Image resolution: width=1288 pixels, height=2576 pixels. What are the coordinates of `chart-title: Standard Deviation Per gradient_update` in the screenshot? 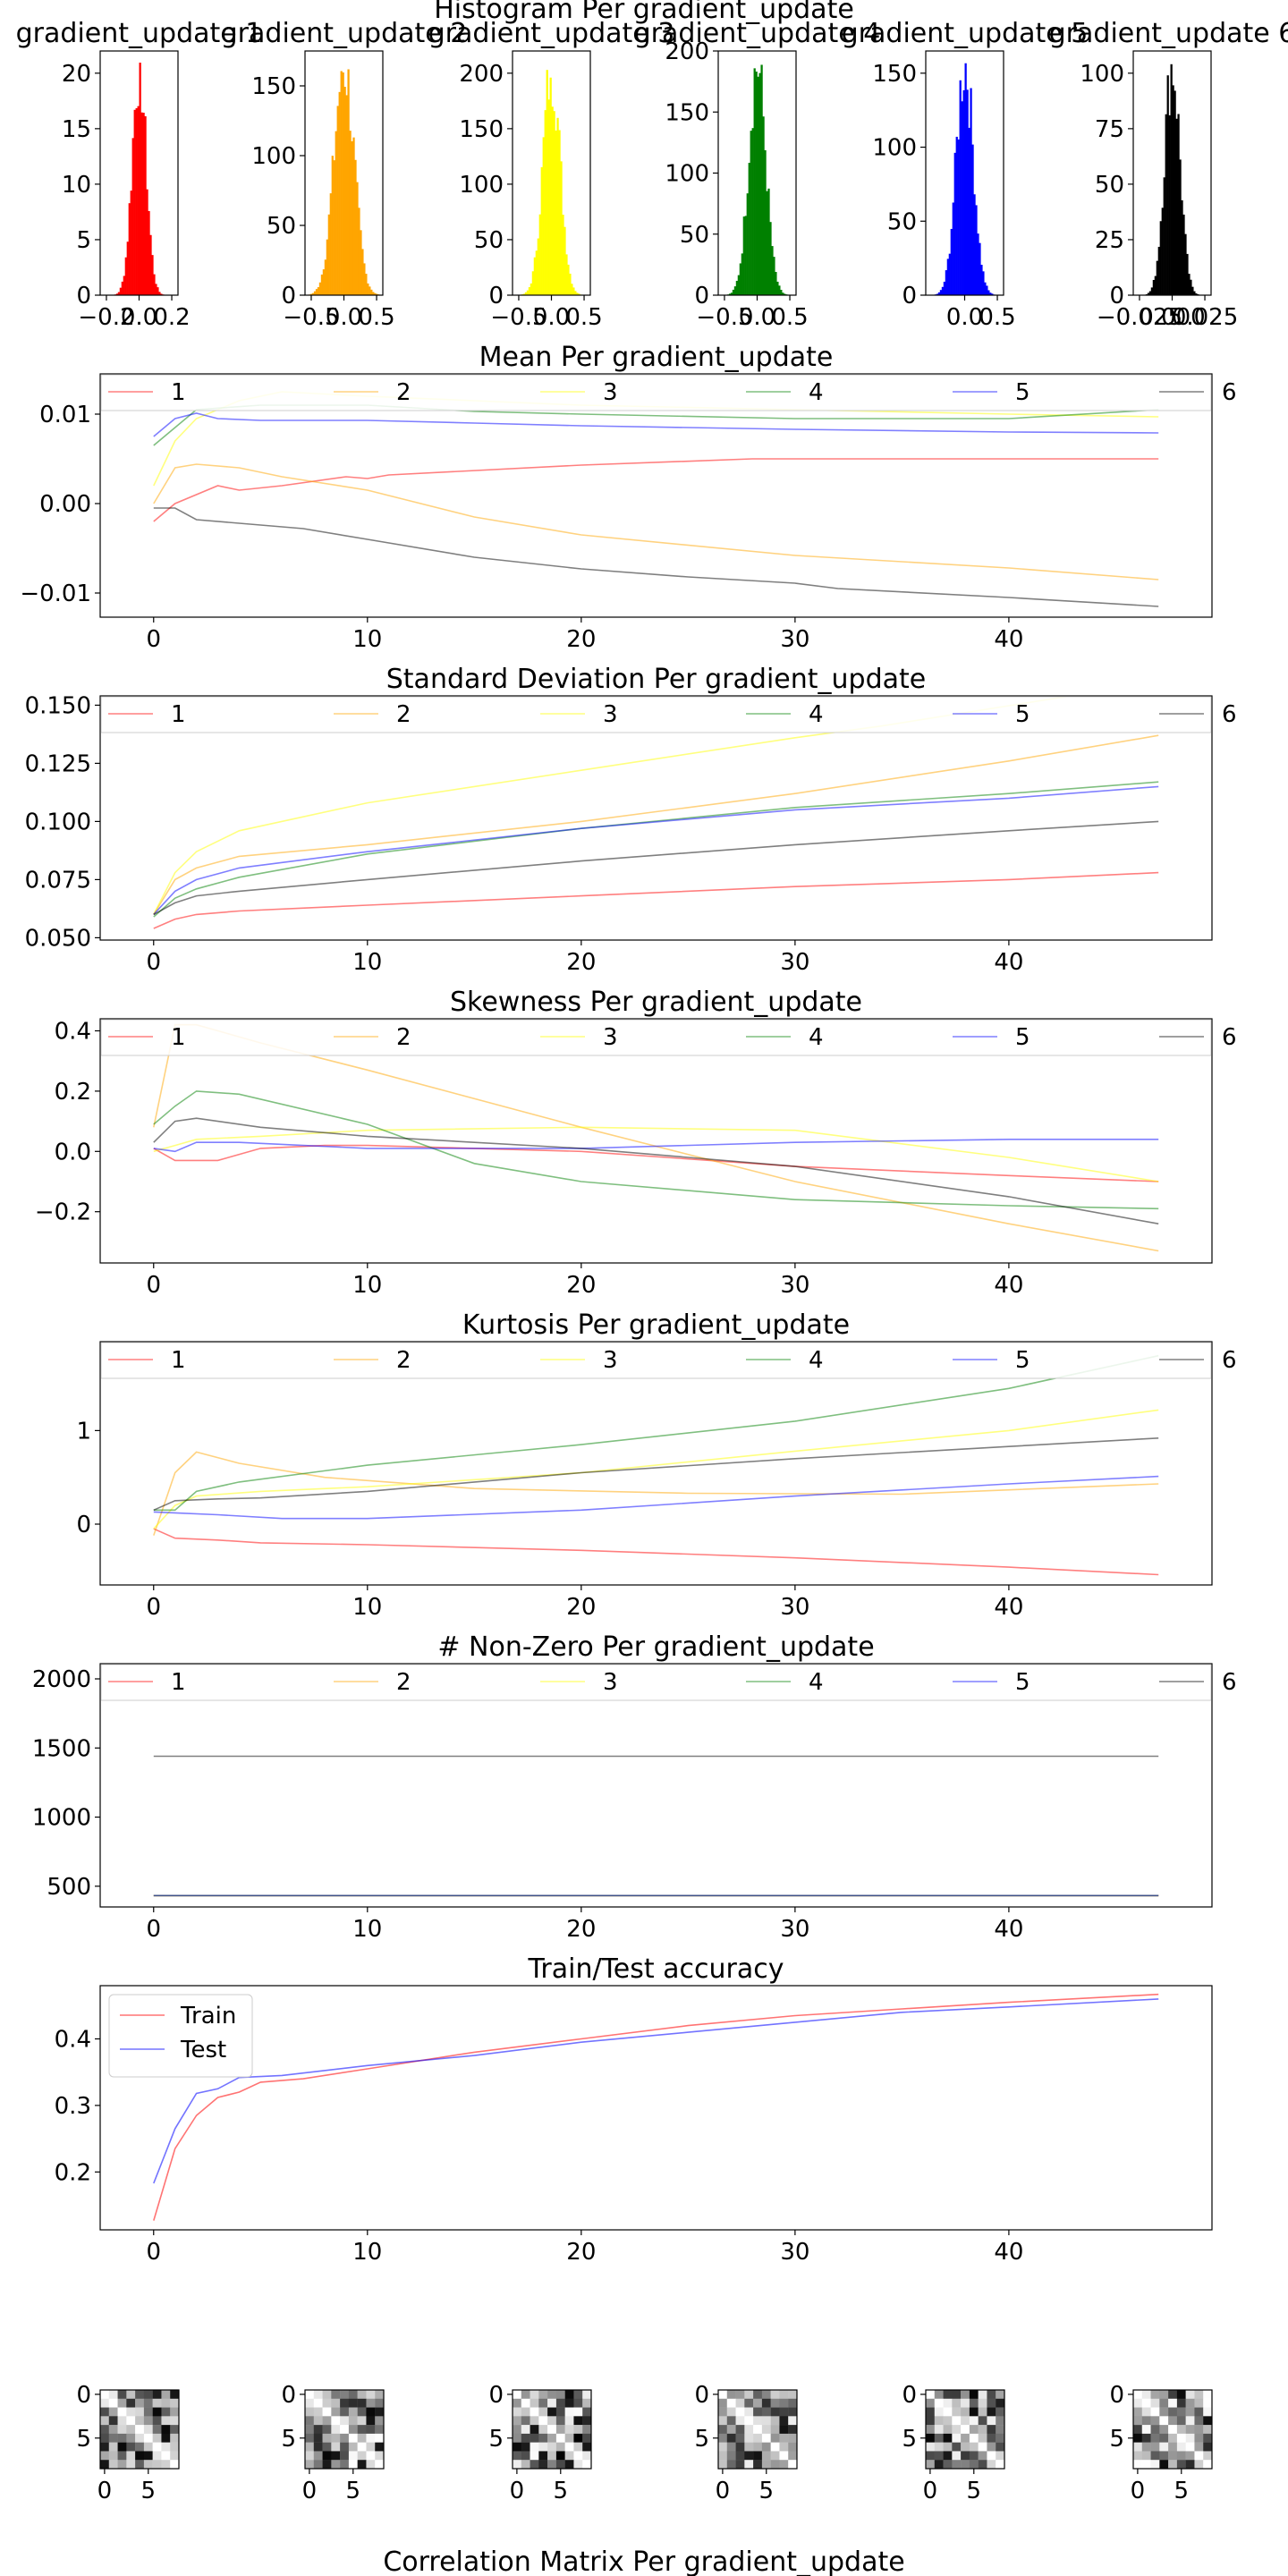 It's located at (656, 679).